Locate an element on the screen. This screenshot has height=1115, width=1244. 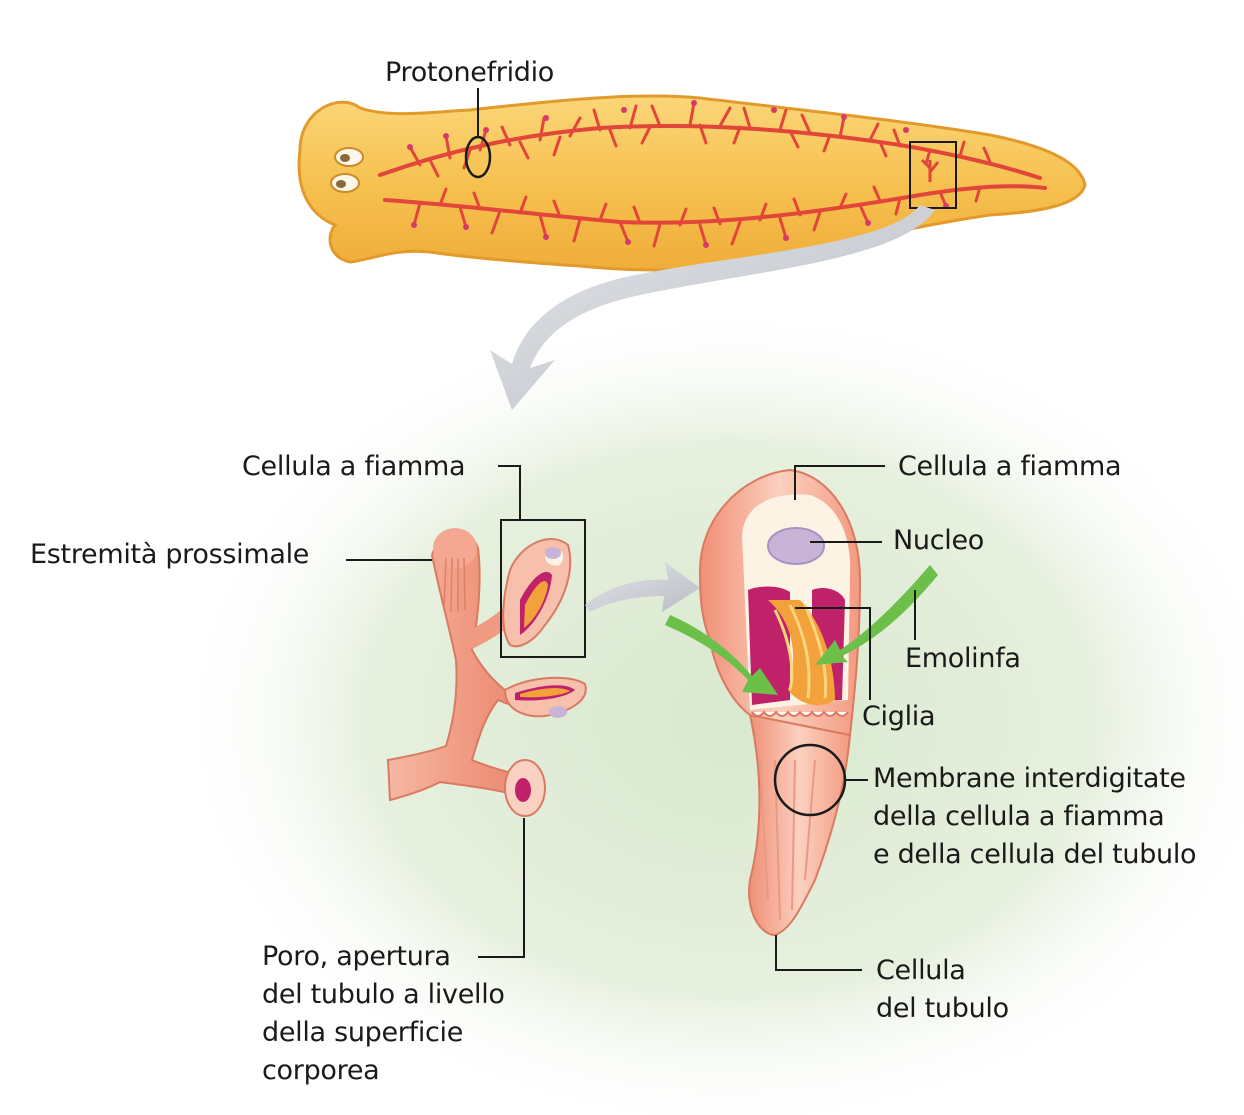
cilia-flame is located at coordinates (801, 653).